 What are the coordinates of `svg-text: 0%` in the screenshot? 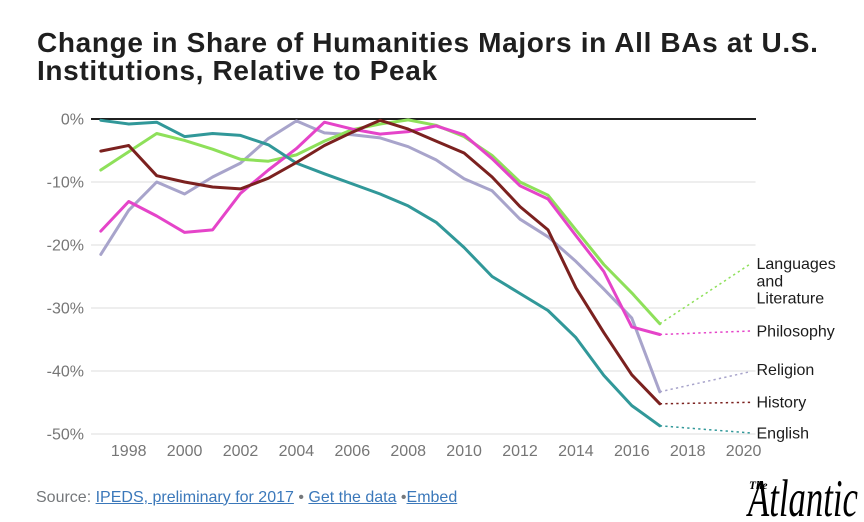 It's located at (72, 120).